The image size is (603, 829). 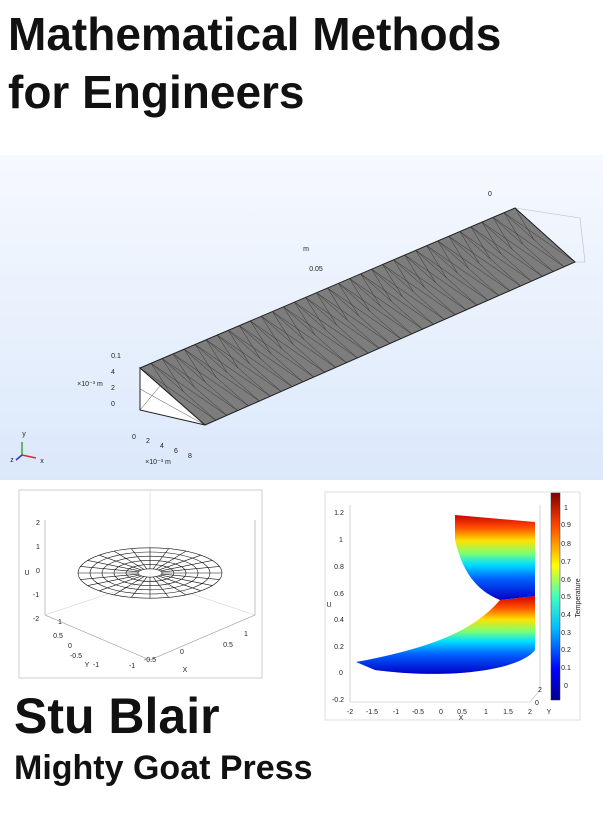 What do you see at coordinates (76, 656) in the screenshot?
I see `figure-label: -0.5` at bounding box center [76, 656].